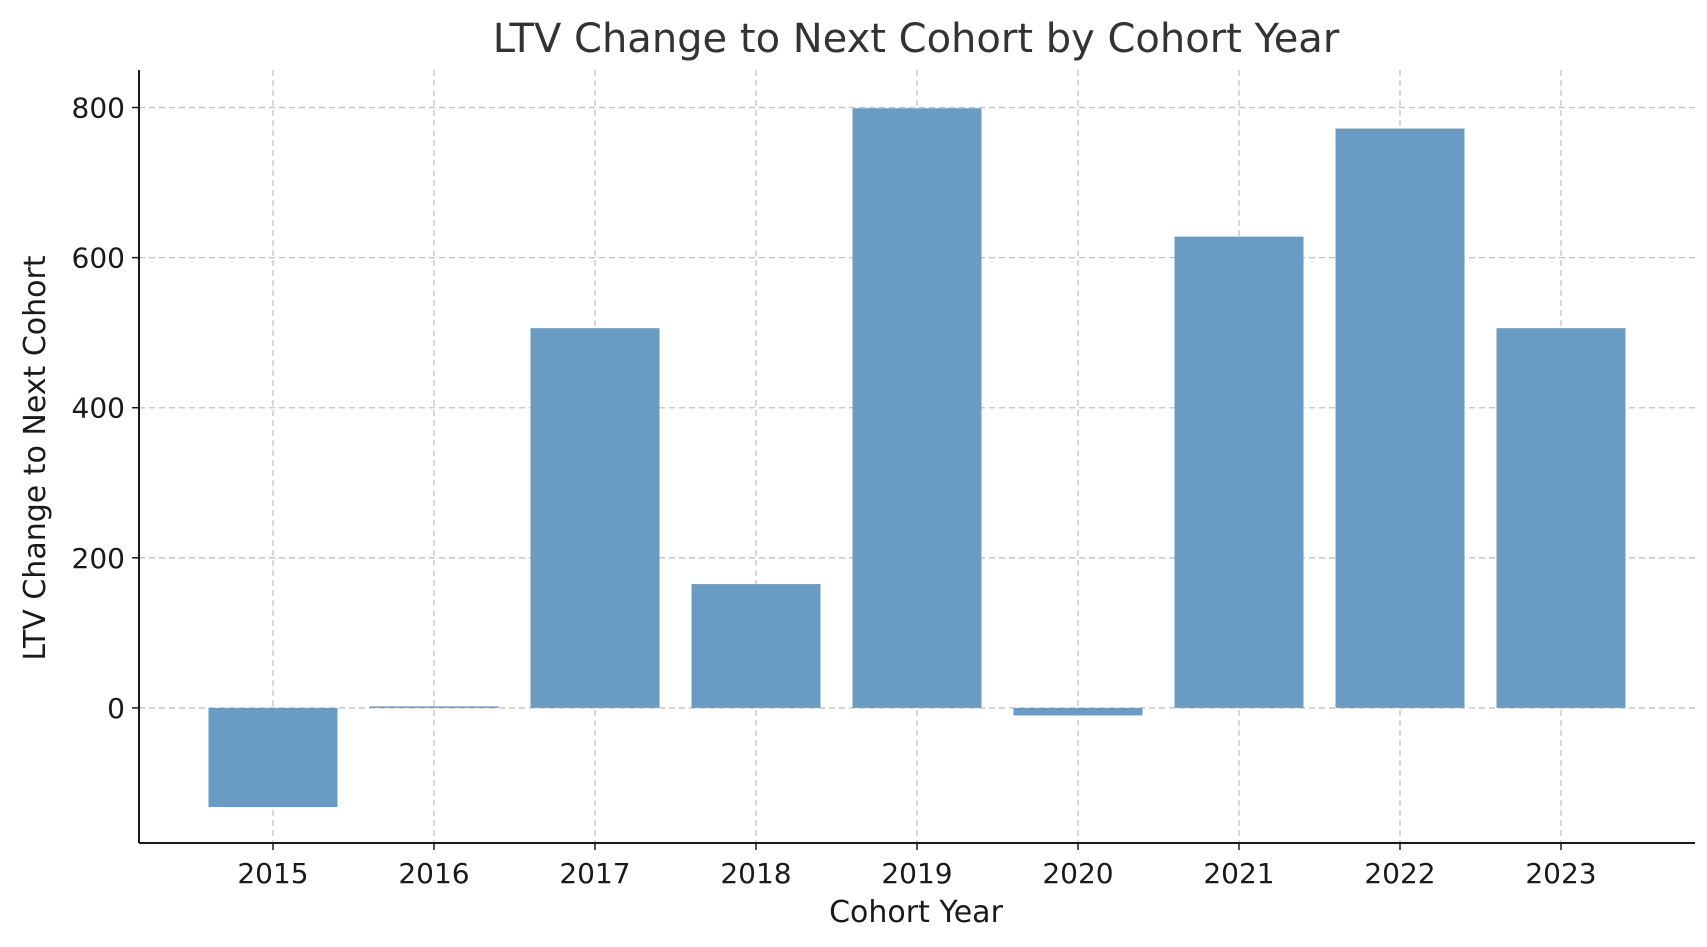 The height and width of the screenshot is (947, 1707). I want to click on x-tick-label: 2016, so click(433, 873).